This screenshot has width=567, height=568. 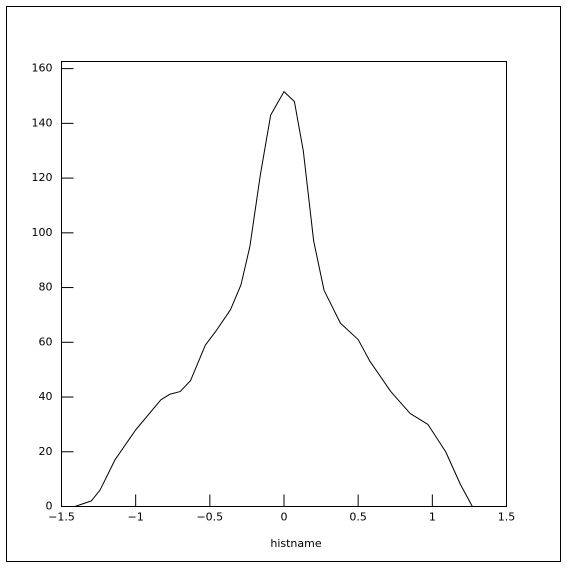 What do you see at coordinates (432, 517) in the screenshot?
I see `x-tick-label: 1` at bounding box center [432, 517].